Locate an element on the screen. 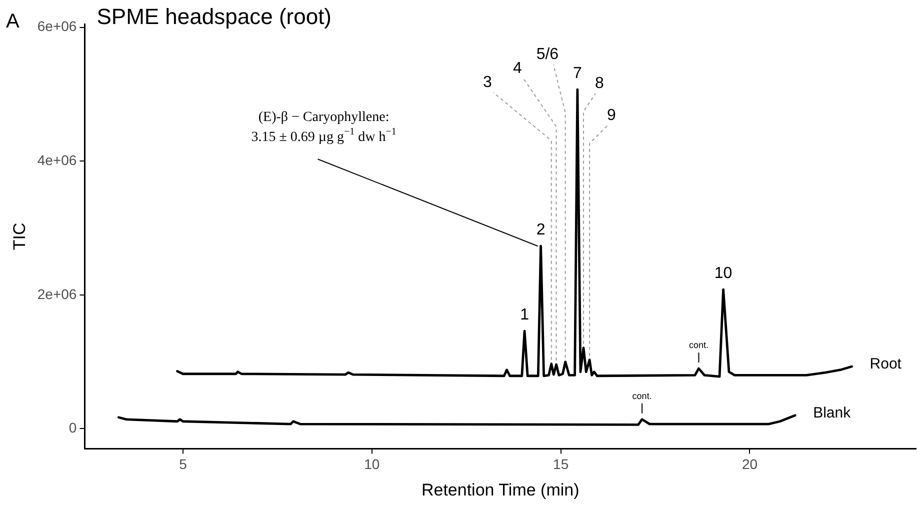  y-tick-label: 0 is located at coordinates (72, 428).